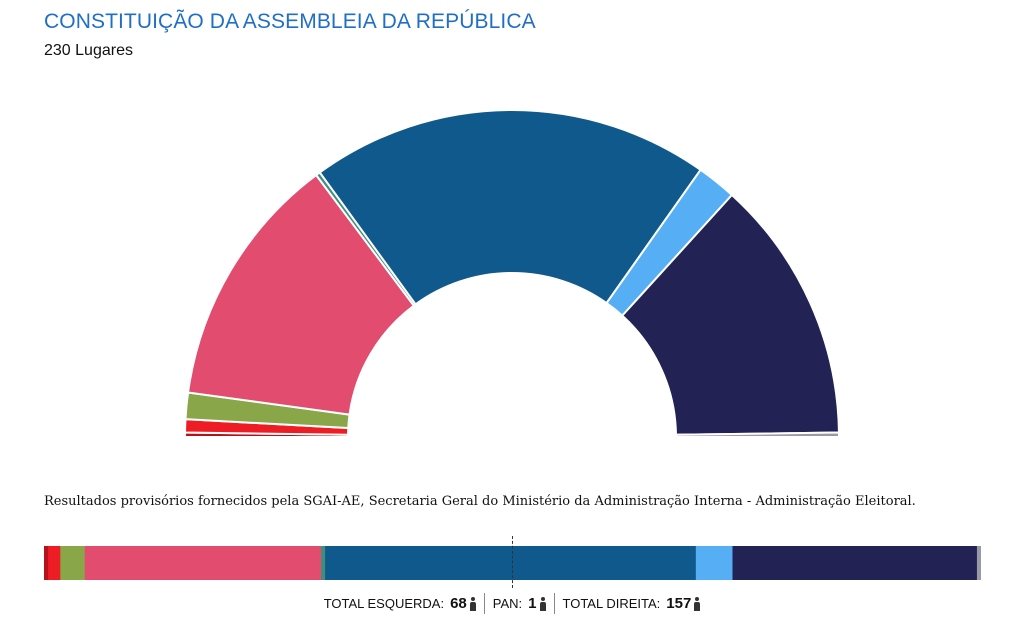  I want to click on seat-bar-chart, so click(512, 563).